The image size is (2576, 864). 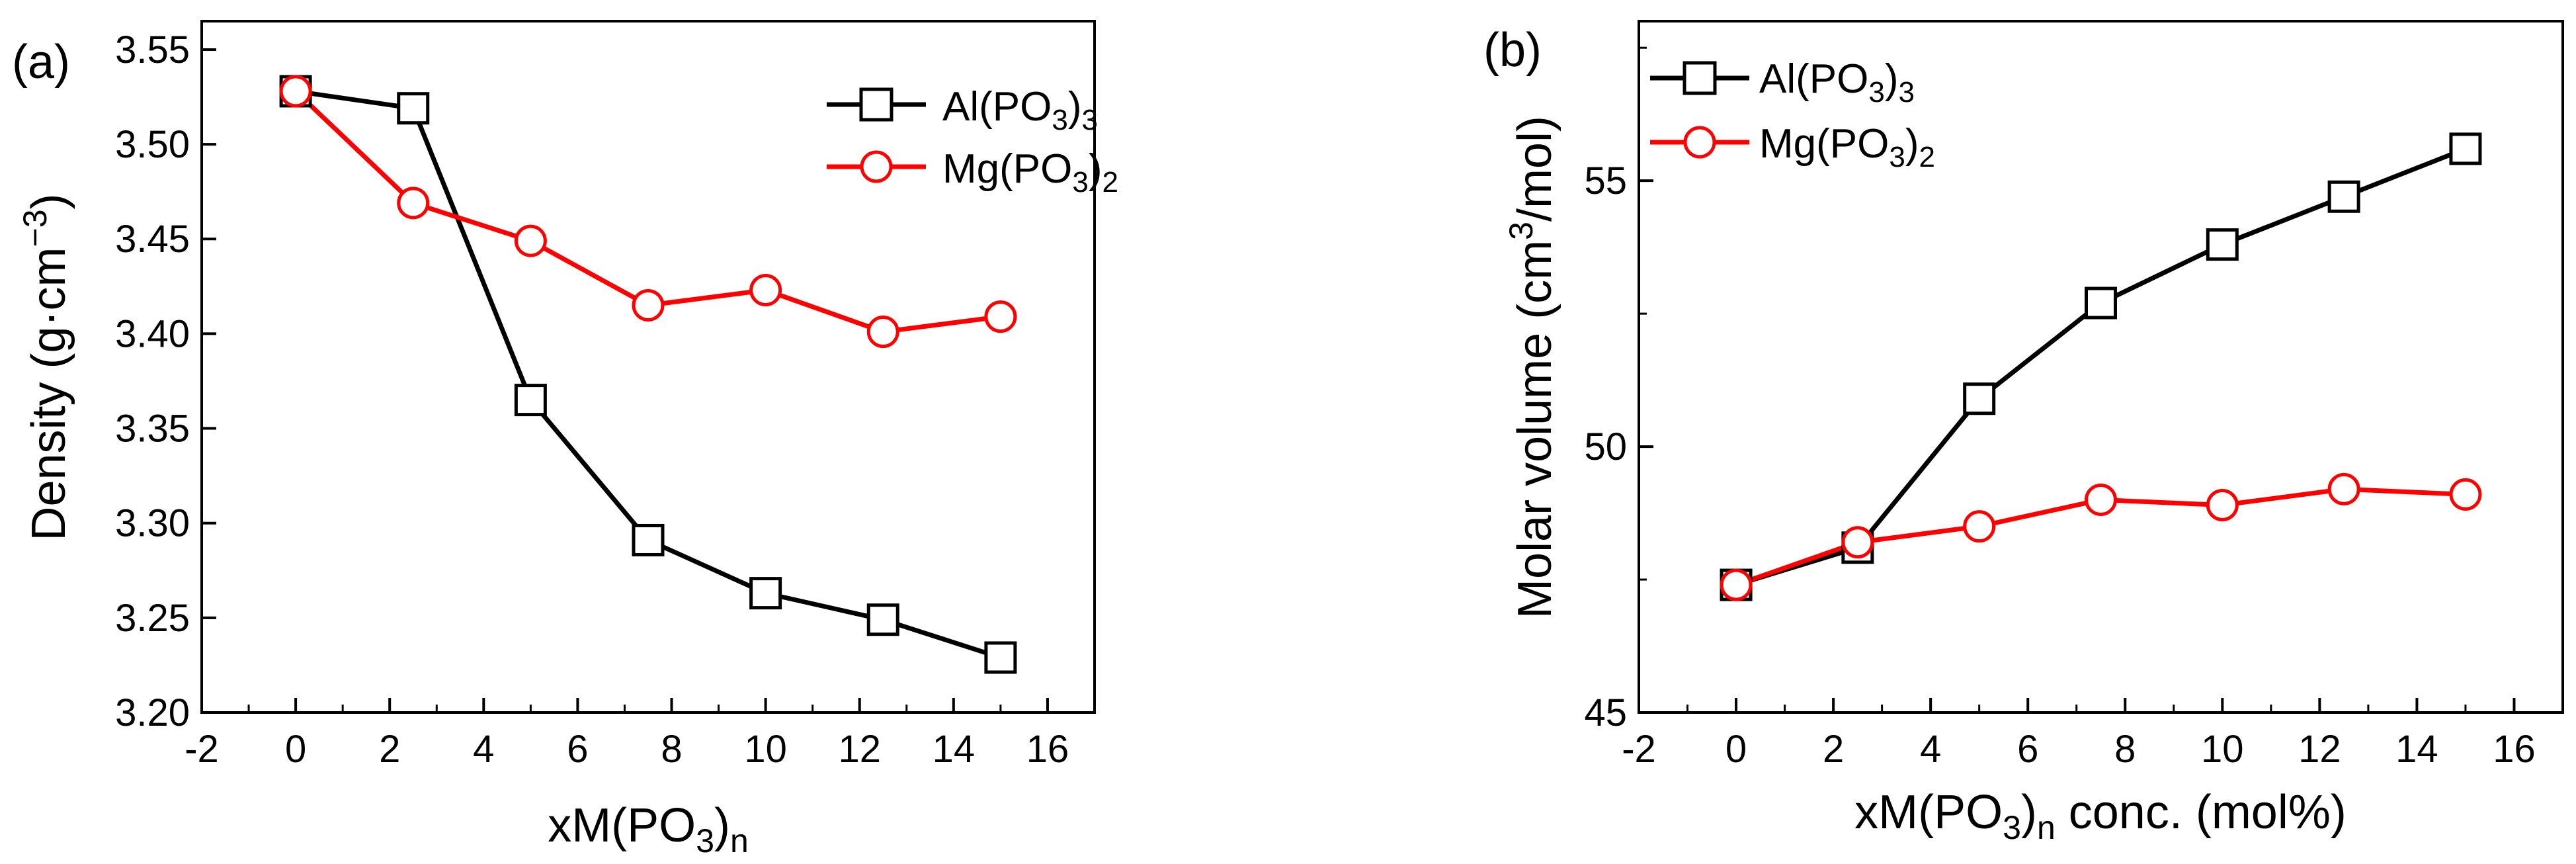 What do you see at coordinates (152, 523) in the screenshot?
I see `y-tick-label: 3.30` at bounding box center [152, 523].